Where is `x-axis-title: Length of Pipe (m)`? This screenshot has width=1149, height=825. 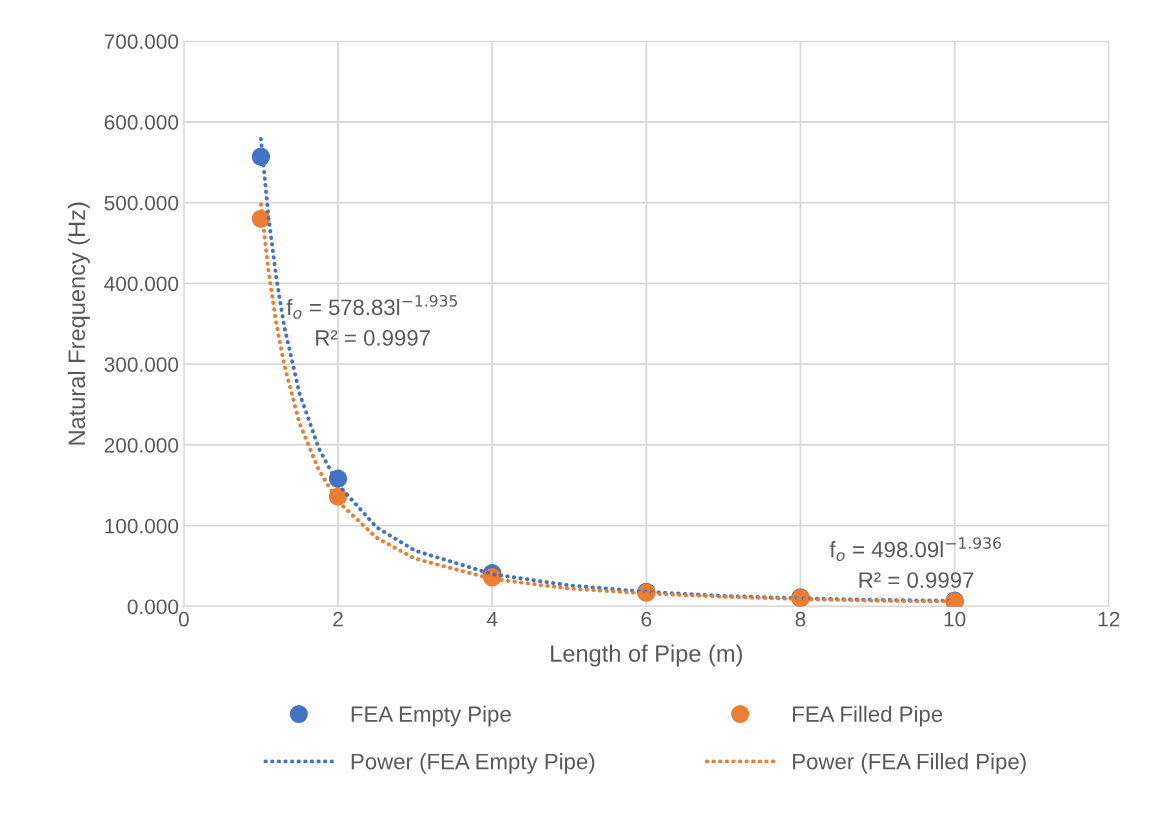
x-axis-title: Length of Pipe (m) is located at coordinates (646, 655).